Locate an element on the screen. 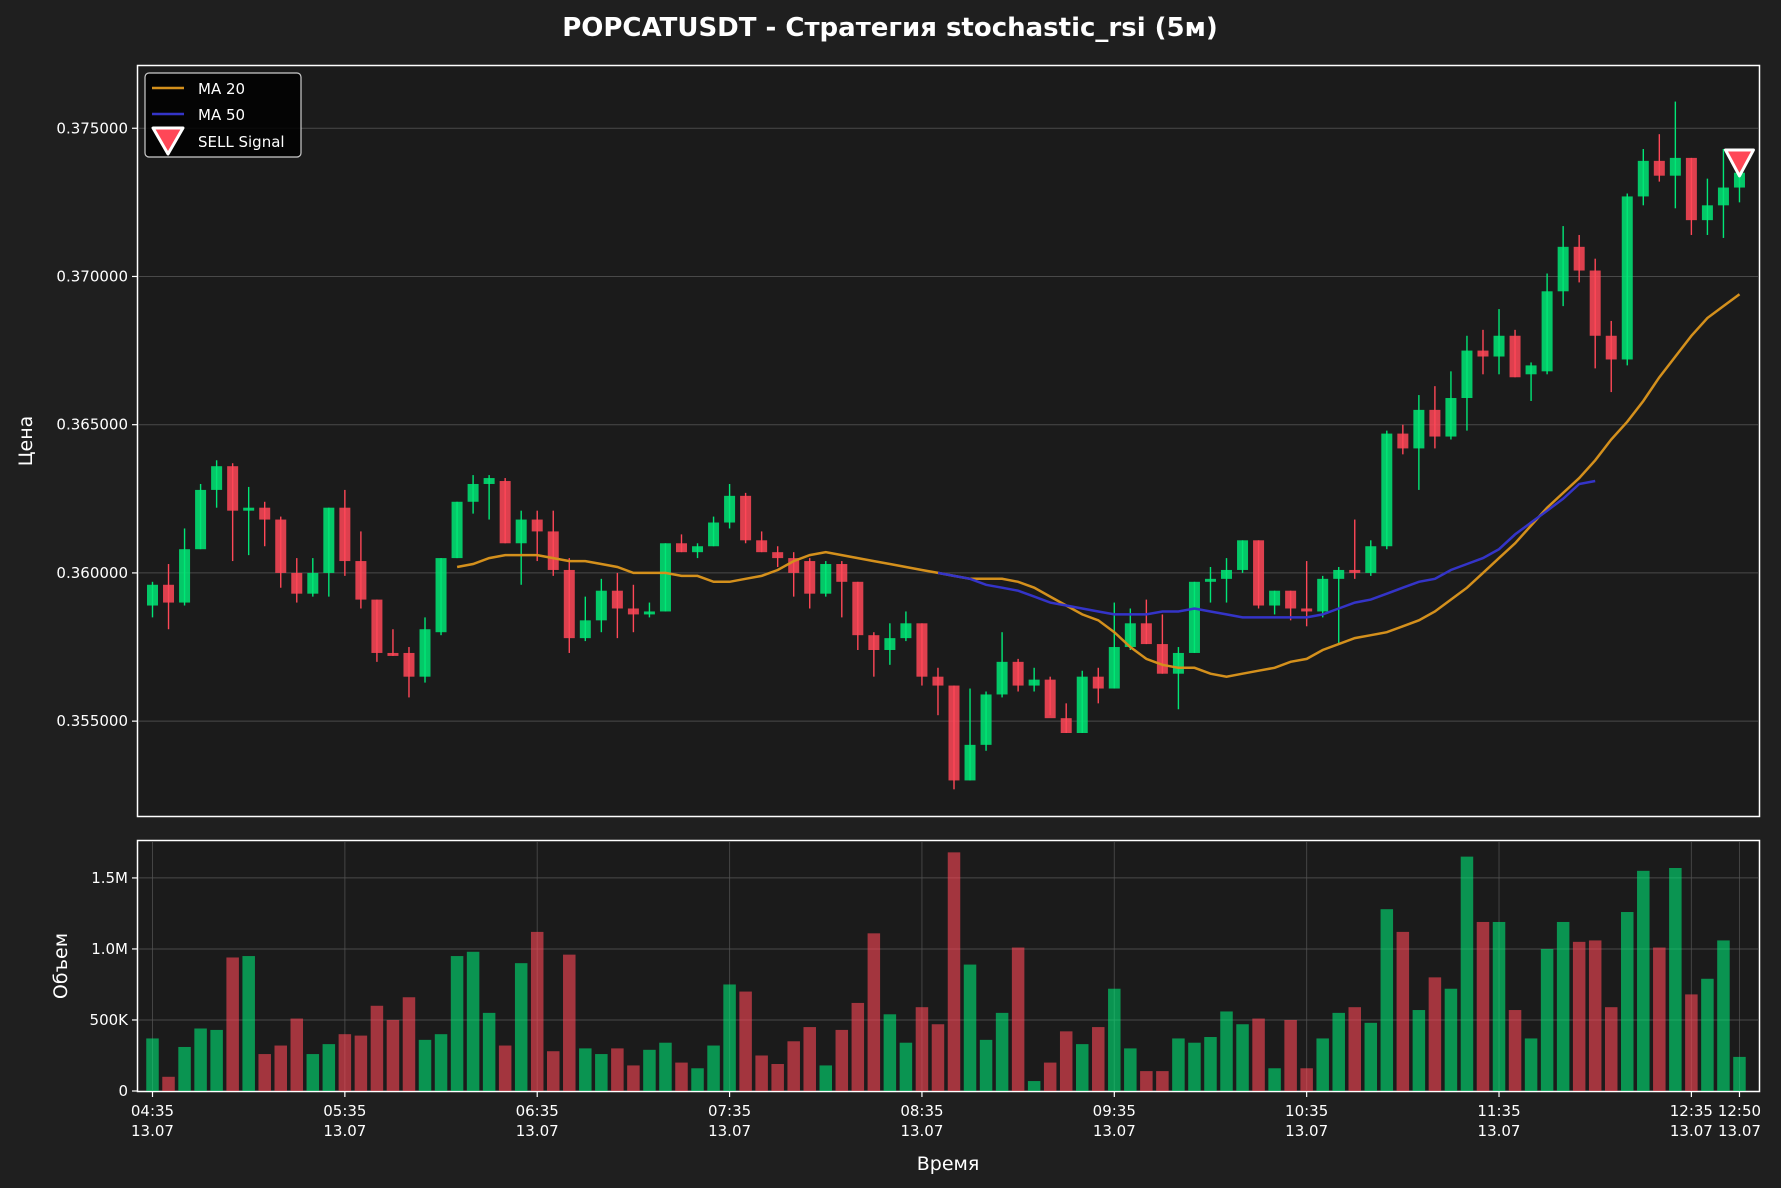 This screenshot has width=1781, height=1188. legend-box is located at coordinates (223, 115).